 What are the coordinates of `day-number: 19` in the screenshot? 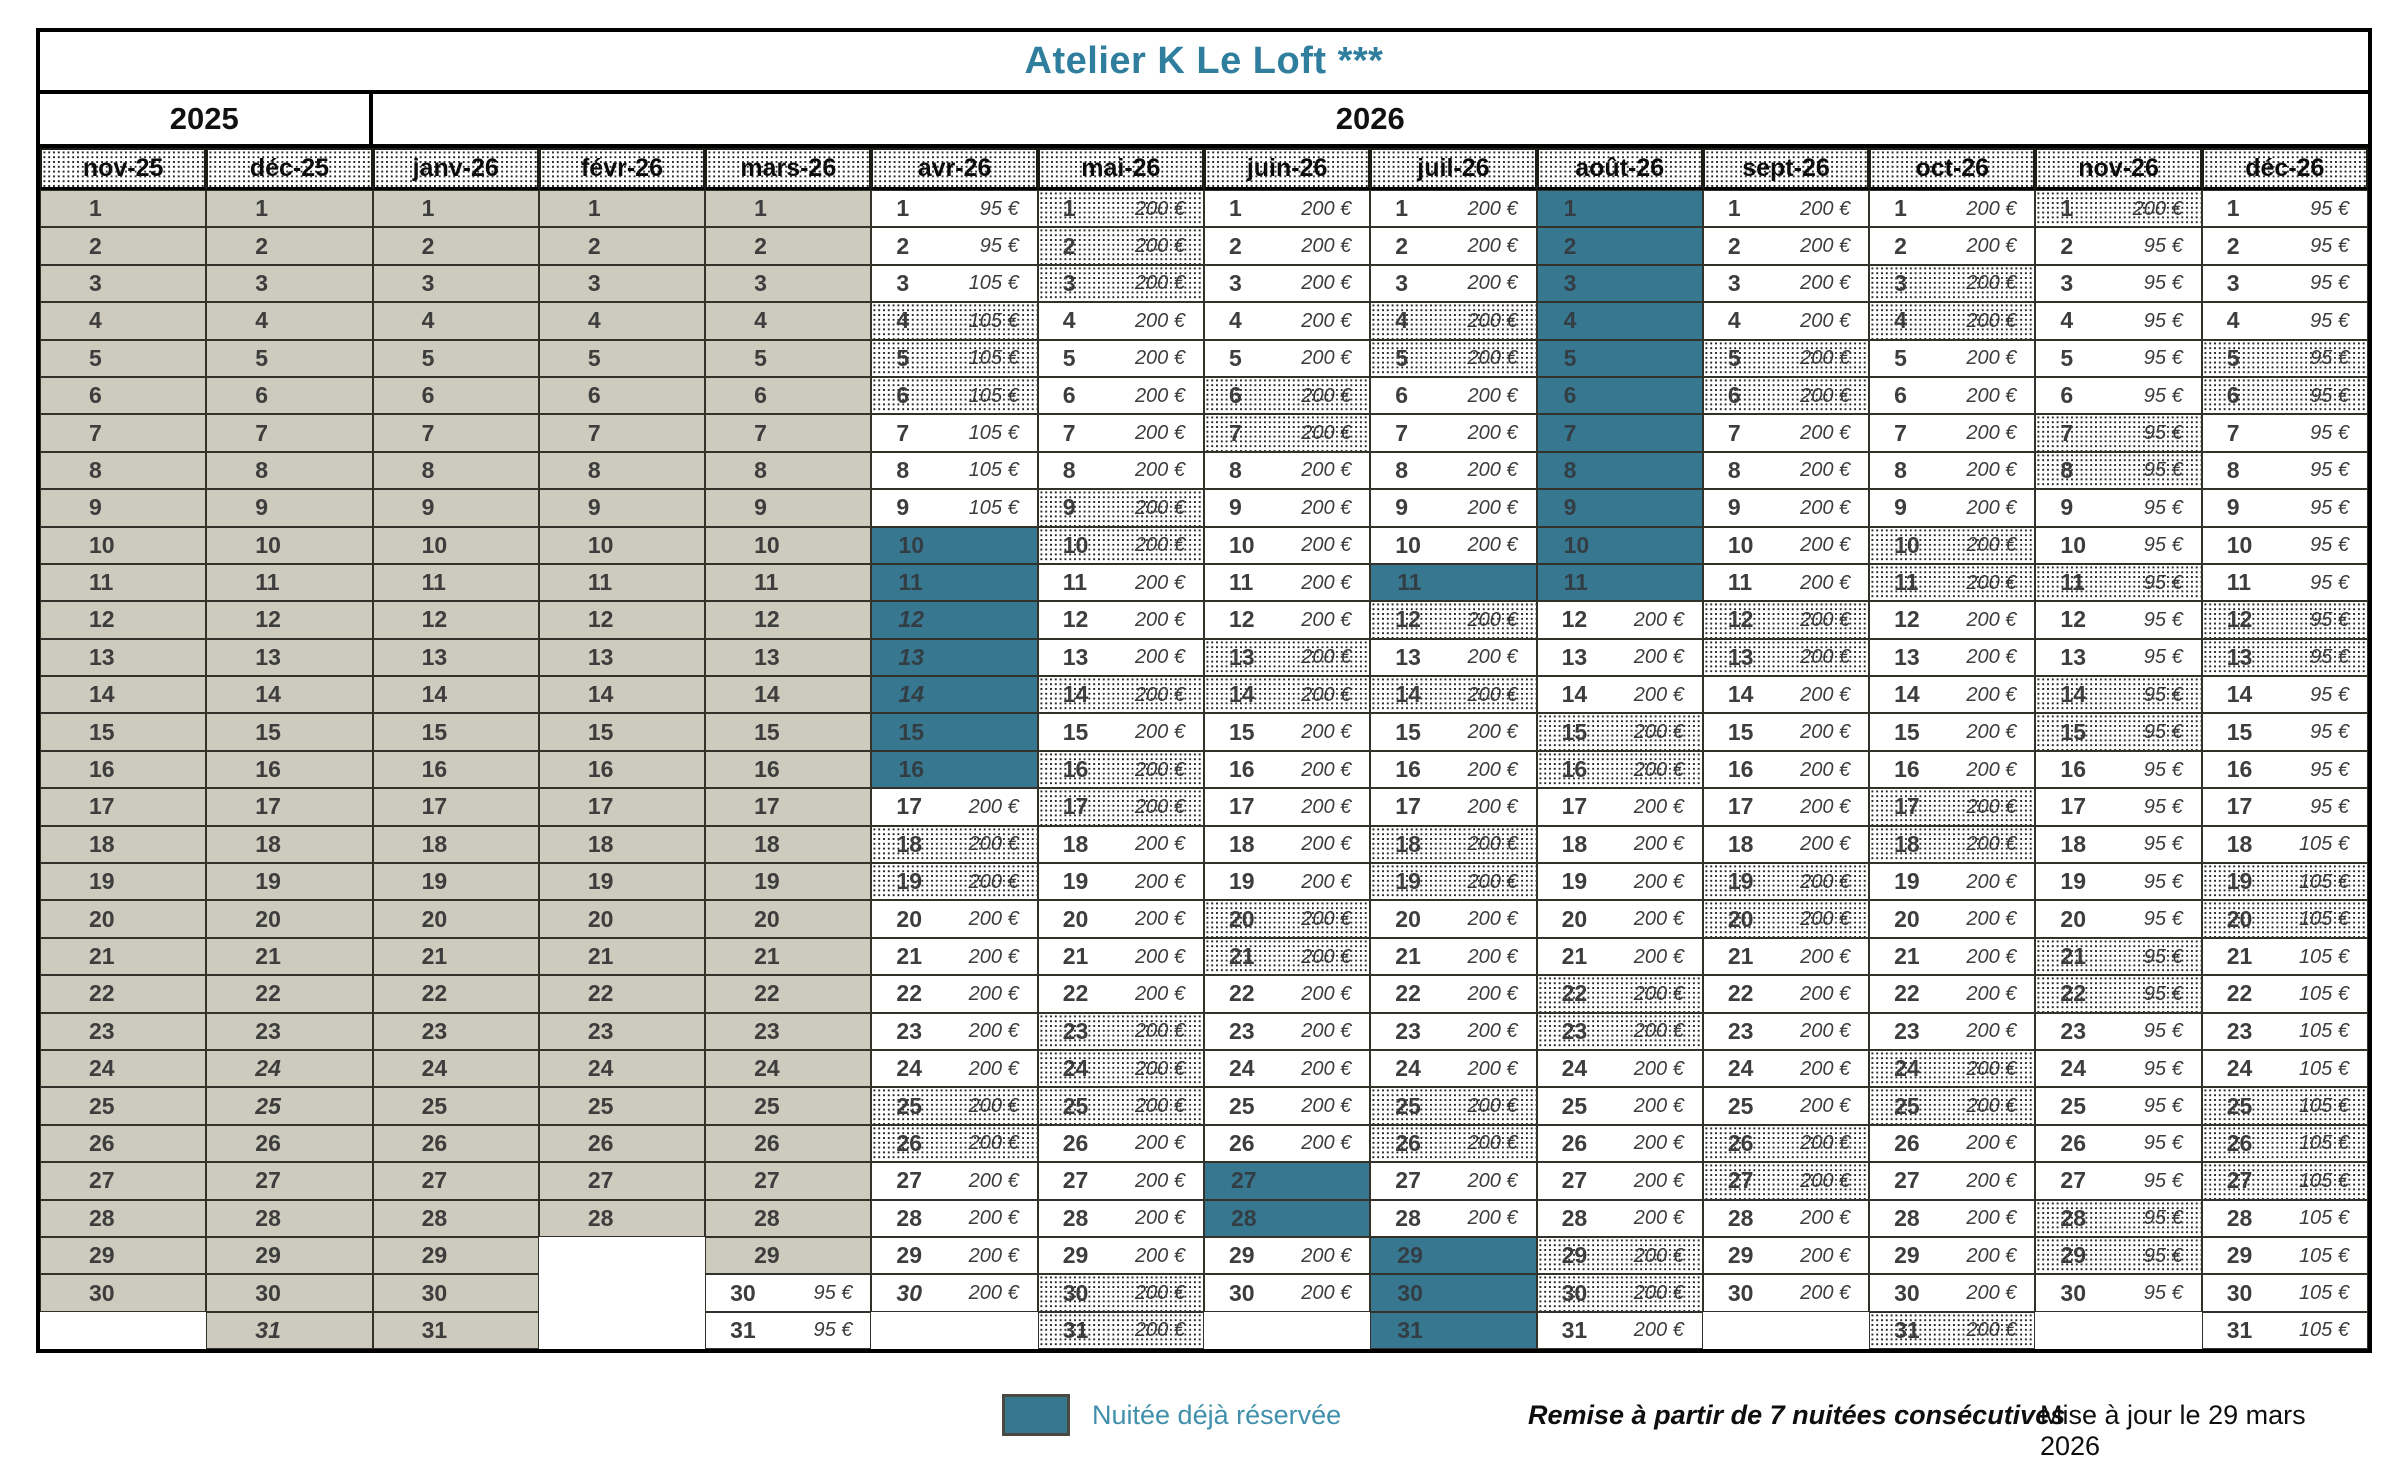 It's located at (1740, 881).